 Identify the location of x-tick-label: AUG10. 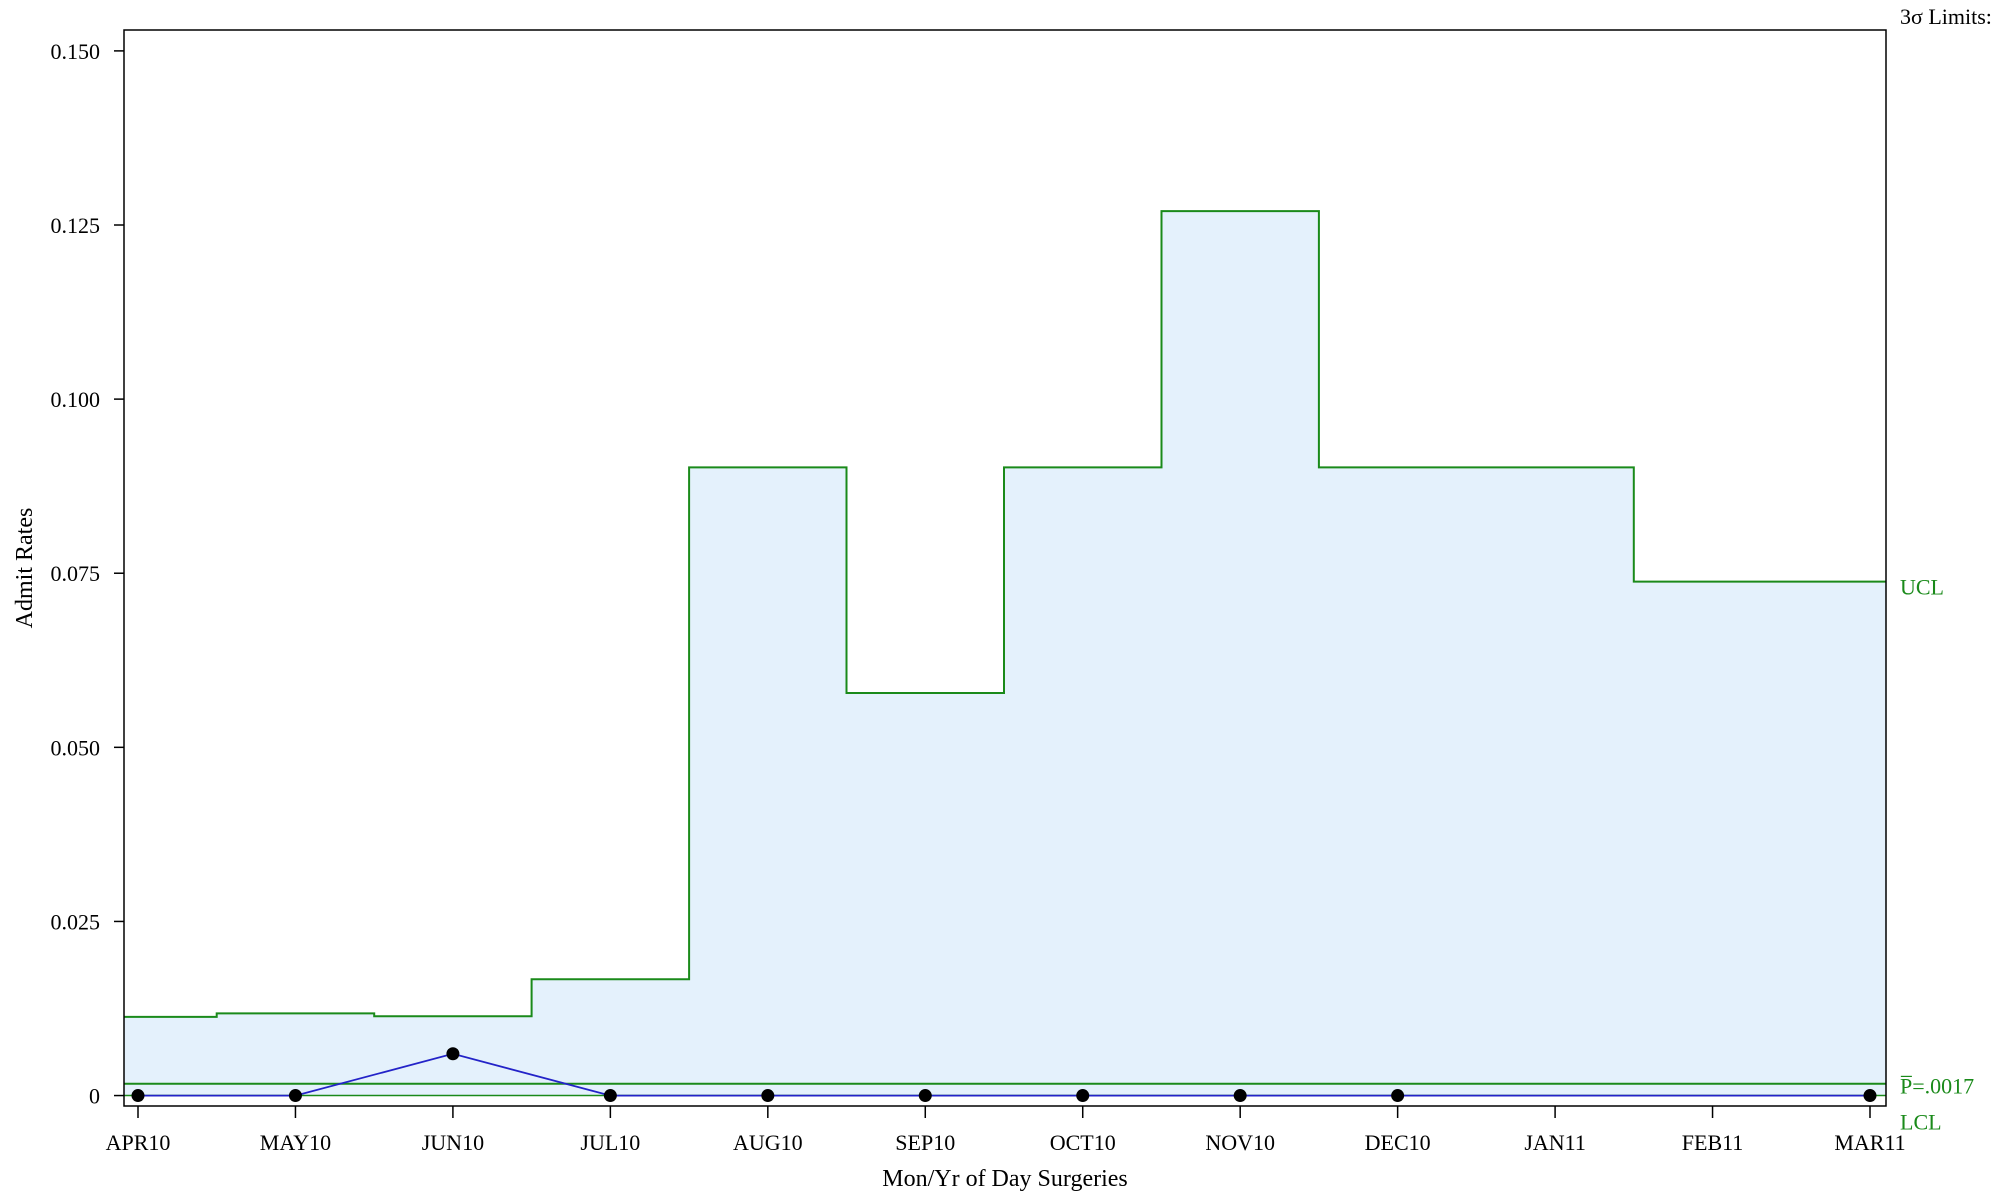
(768, 1142).